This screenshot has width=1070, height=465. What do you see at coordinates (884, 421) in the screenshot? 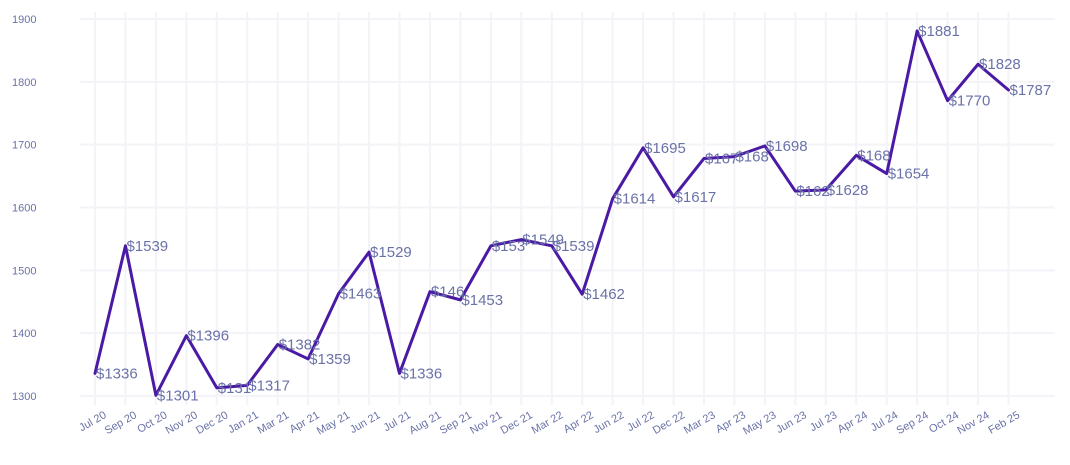
I see `x-tick-label: Jul 24` at bounding box center [884, 421].